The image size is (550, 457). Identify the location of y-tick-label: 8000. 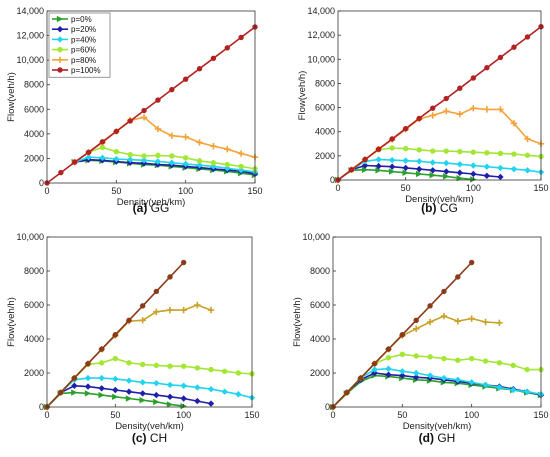
(320, 271).